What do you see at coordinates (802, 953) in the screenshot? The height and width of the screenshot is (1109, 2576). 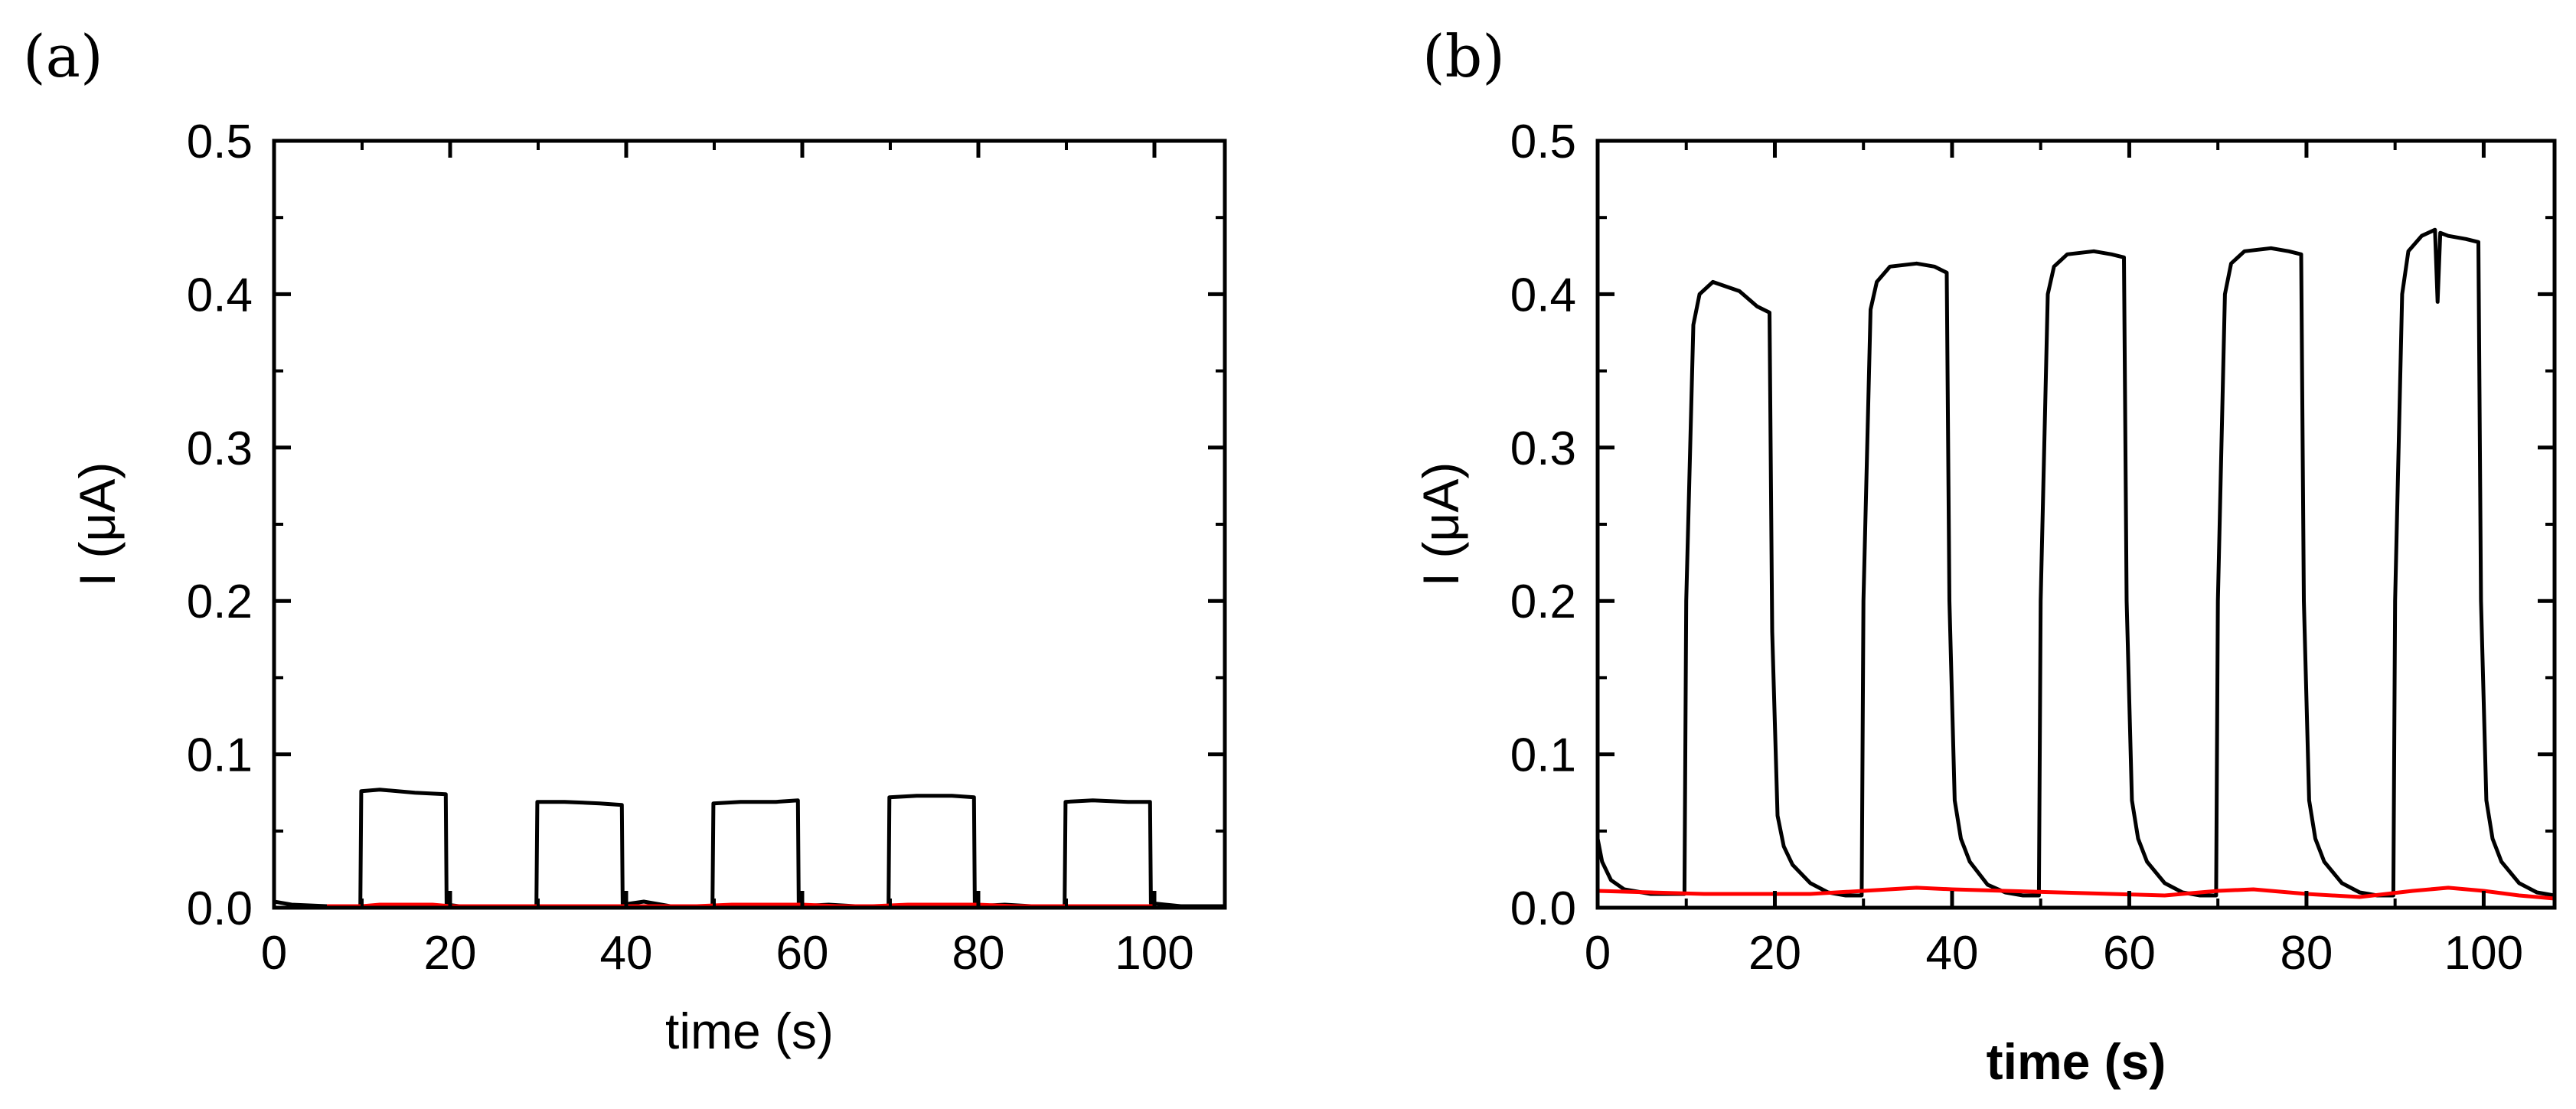 I see `x-tick-label-a: 60` at bounding box center [802, 953].